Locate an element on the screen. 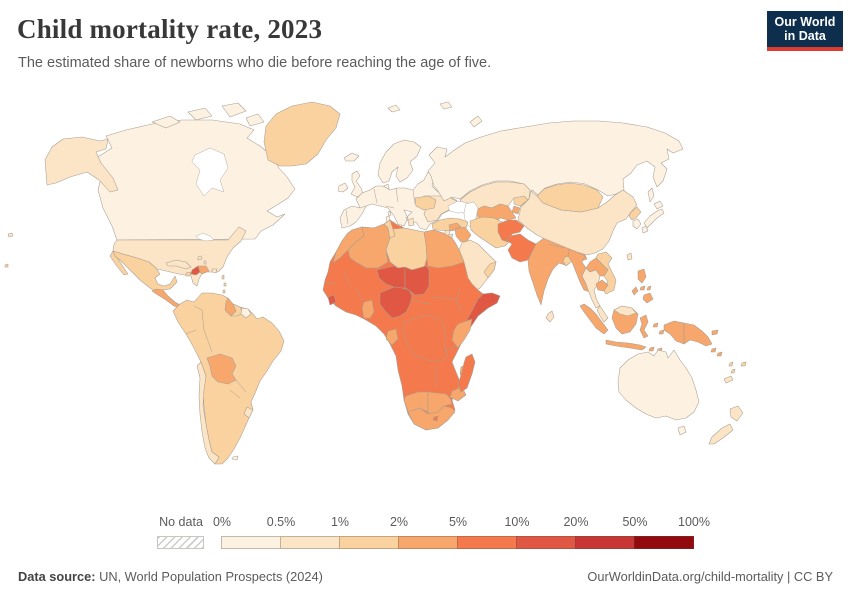  country-indonesia-bali is located at coordinates (651, 349).